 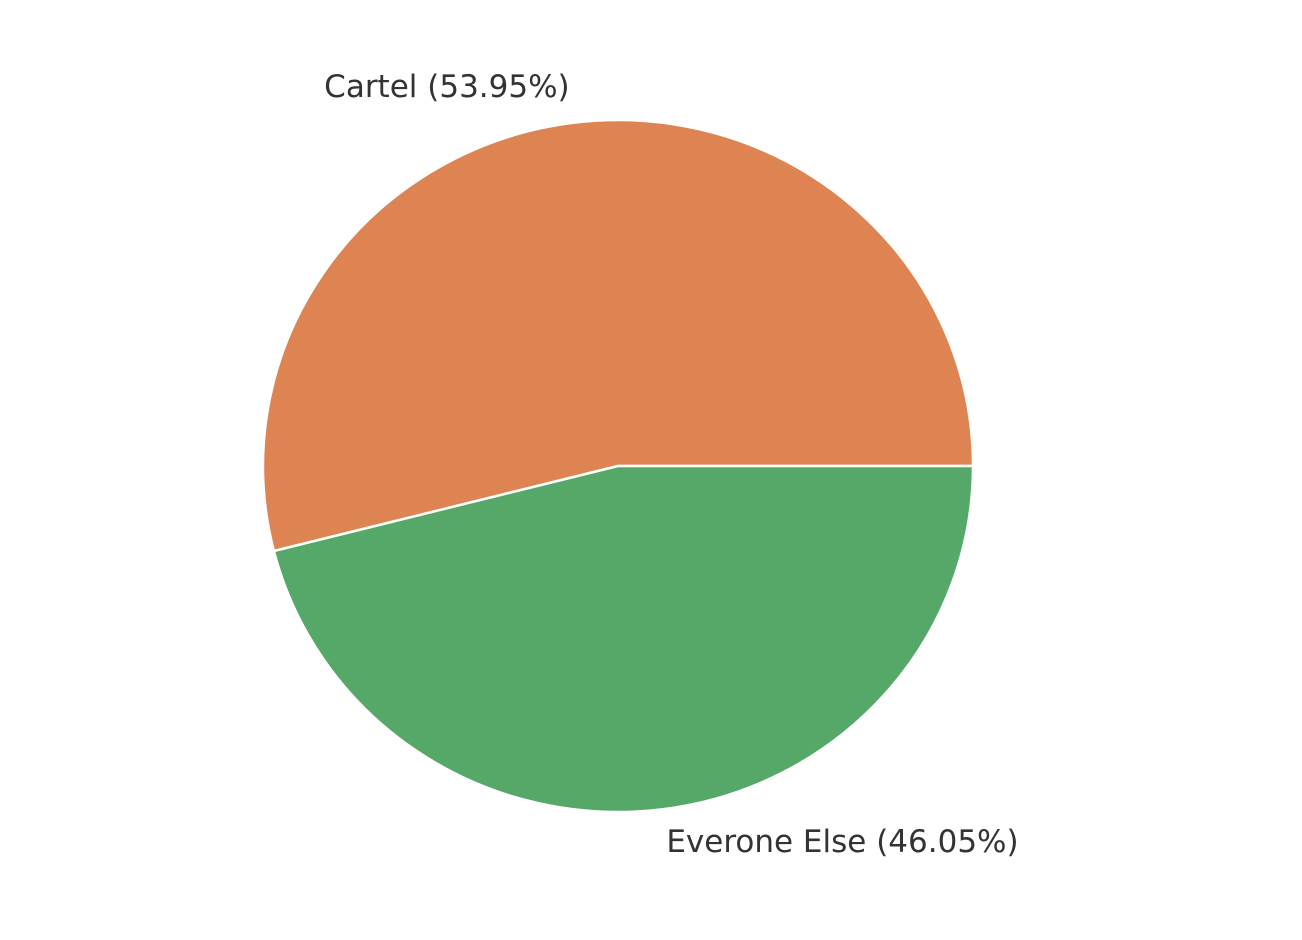 I want to click on slice-label: Cartel (53.95%), so click(x=446, y=87).